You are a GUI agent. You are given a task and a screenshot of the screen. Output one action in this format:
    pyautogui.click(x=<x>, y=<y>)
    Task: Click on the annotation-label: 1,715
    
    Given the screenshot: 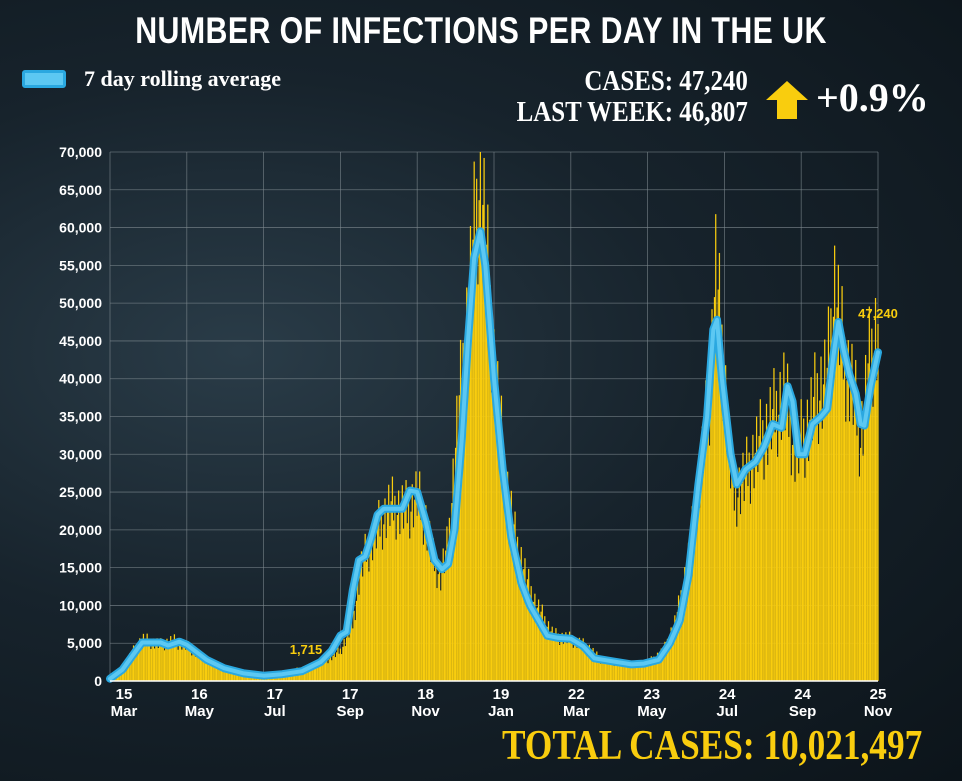 What is the action you would take?
    pyautogui.click(x=306, y=649)
    